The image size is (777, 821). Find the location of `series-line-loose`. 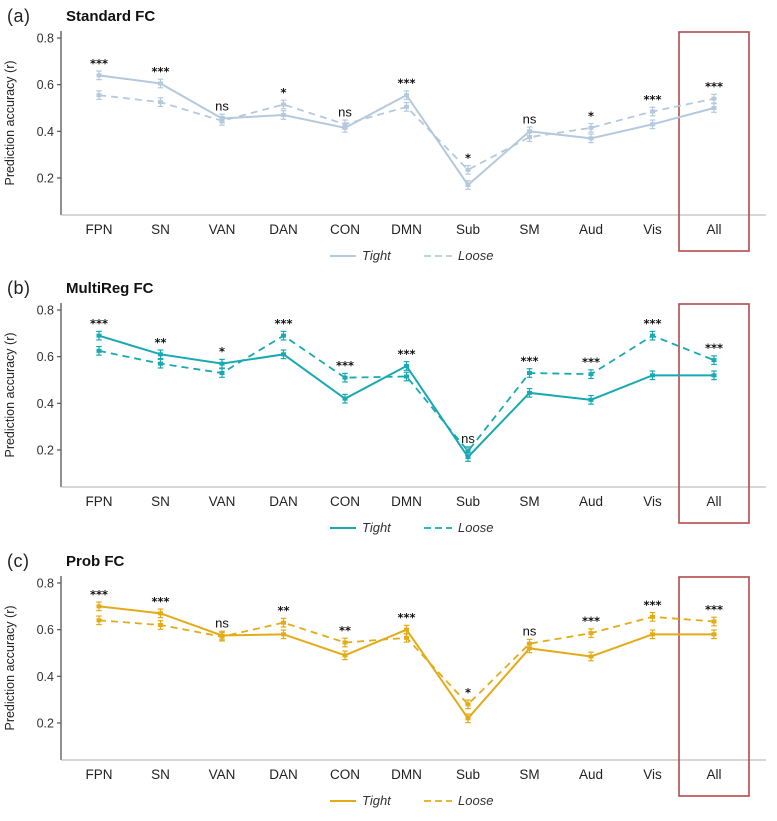

series-line-loose is located at coordinates (406, 393).